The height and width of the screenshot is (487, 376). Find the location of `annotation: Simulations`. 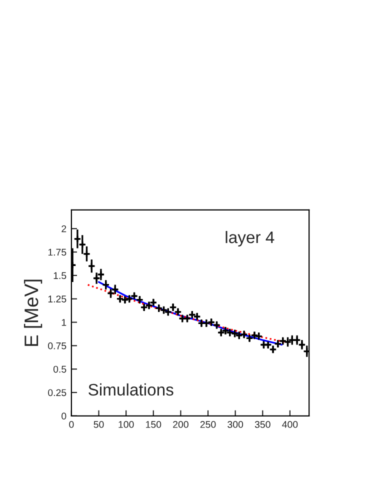

annotation: Simulations is located at coordinates (131, 389).